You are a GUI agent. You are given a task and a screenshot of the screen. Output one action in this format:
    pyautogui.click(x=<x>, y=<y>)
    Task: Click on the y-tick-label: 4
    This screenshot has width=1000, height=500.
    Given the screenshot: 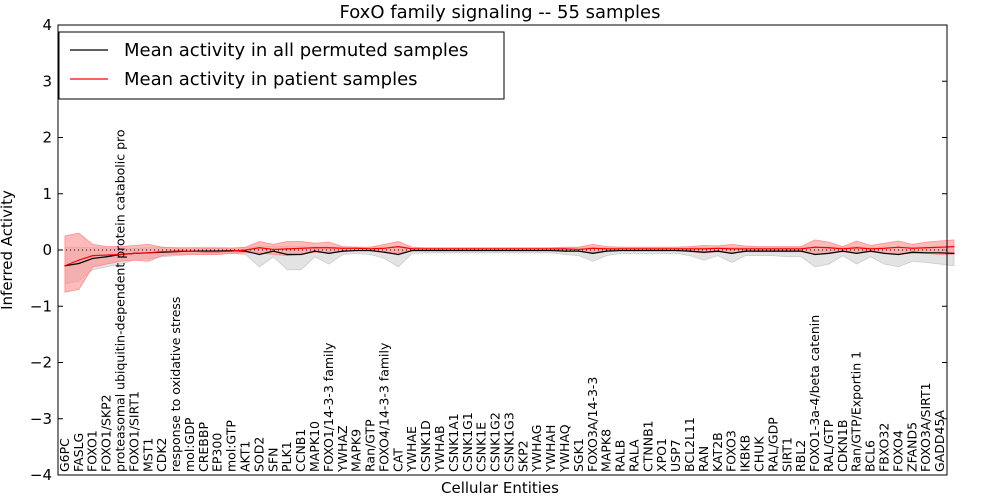 What is the action you would take?
    pyautogui.click(x=47, y=25)
    